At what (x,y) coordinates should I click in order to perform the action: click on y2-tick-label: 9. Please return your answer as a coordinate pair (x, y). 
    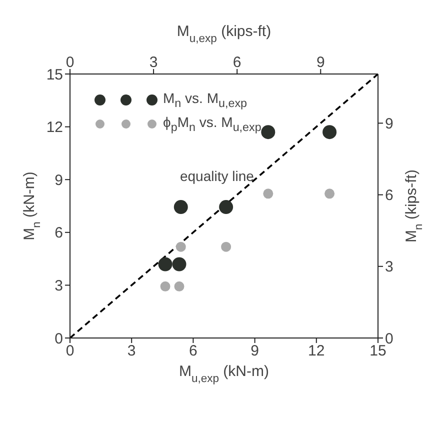
    Looking at the image, I should click on (389, 123).